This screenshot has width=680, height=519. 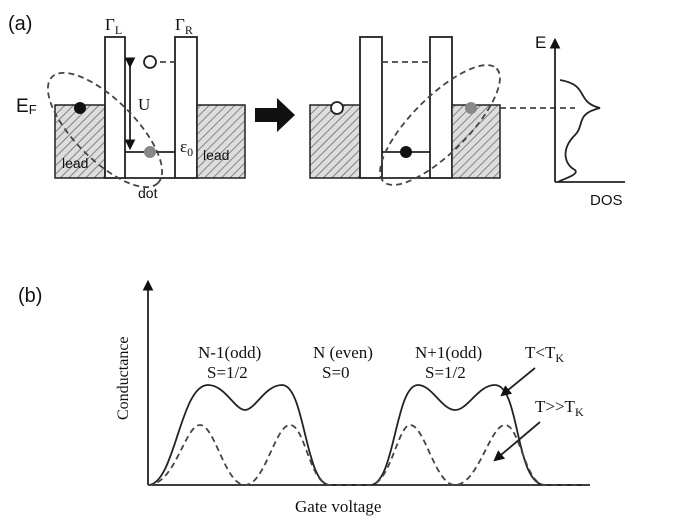 I want to click on dos-curve, so click(x=579, y=131).